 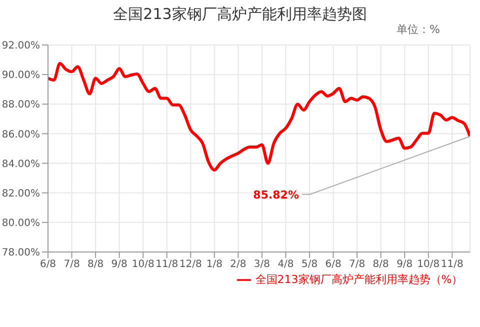 I want to click on y-tick-label: 80.00%, so click(x=21, y=223).